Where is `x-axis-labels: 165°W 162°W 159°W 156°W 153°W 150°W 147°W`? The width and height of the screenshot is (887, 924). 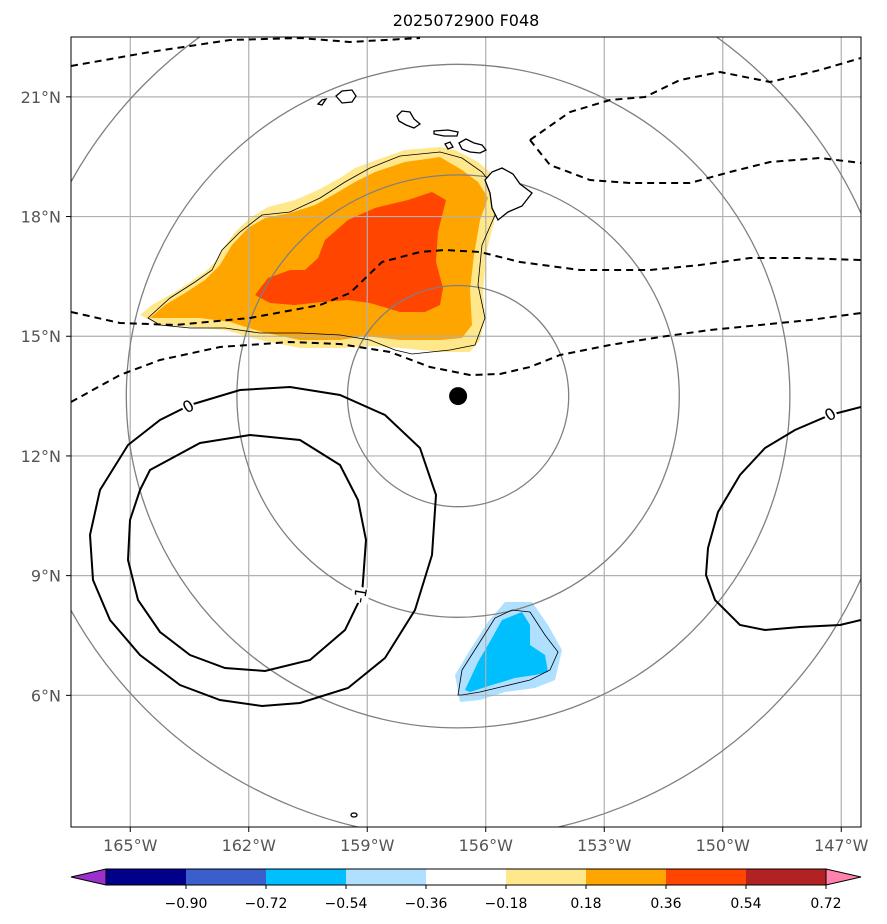
x-axis-labels: 165°W 162°W 159°W 156°W 153°W 150°W 147°W is located at coordinates (486, 845).